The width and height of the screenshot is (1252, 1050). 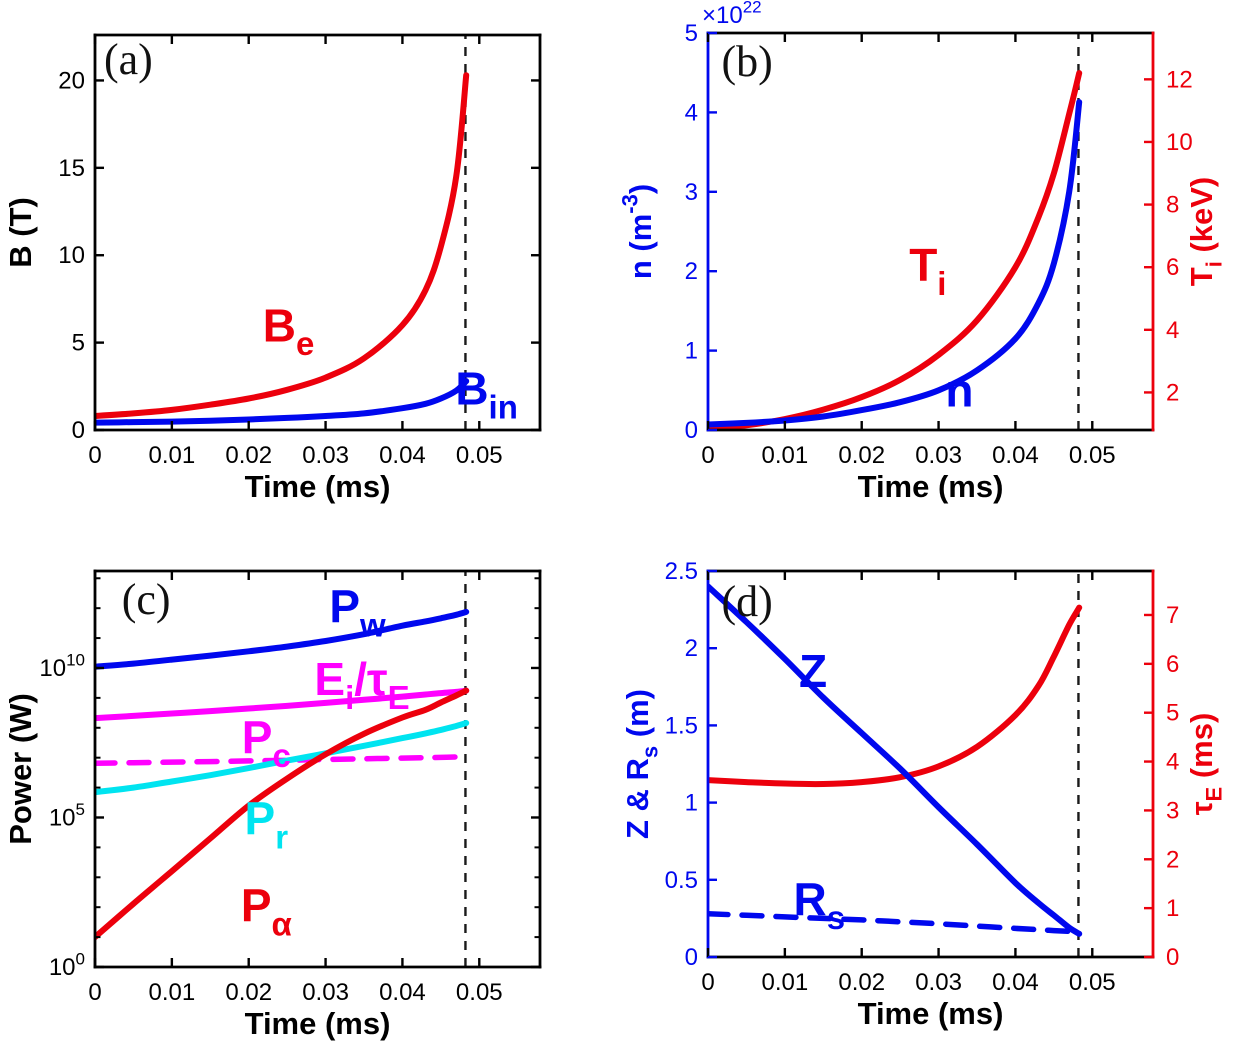 I want to click on curve-Ei_over_tauE, so click(x=282, y=704).